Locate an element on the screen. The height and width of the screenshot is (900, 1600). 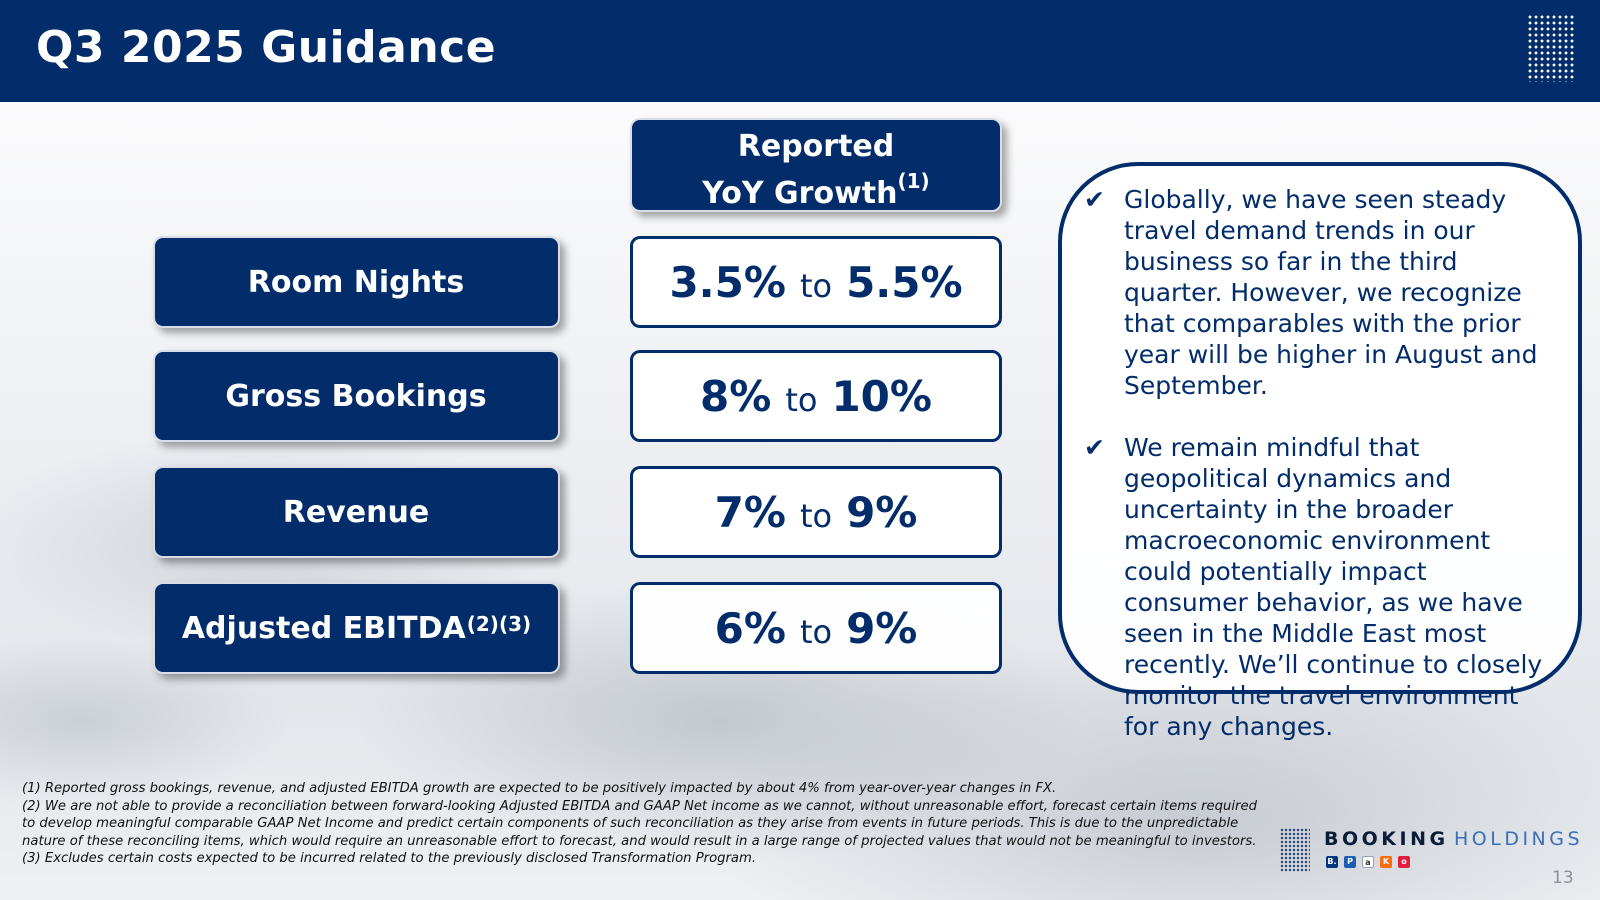
metric-label-room-nights: Room Nights is located at coordinates (356, 282).